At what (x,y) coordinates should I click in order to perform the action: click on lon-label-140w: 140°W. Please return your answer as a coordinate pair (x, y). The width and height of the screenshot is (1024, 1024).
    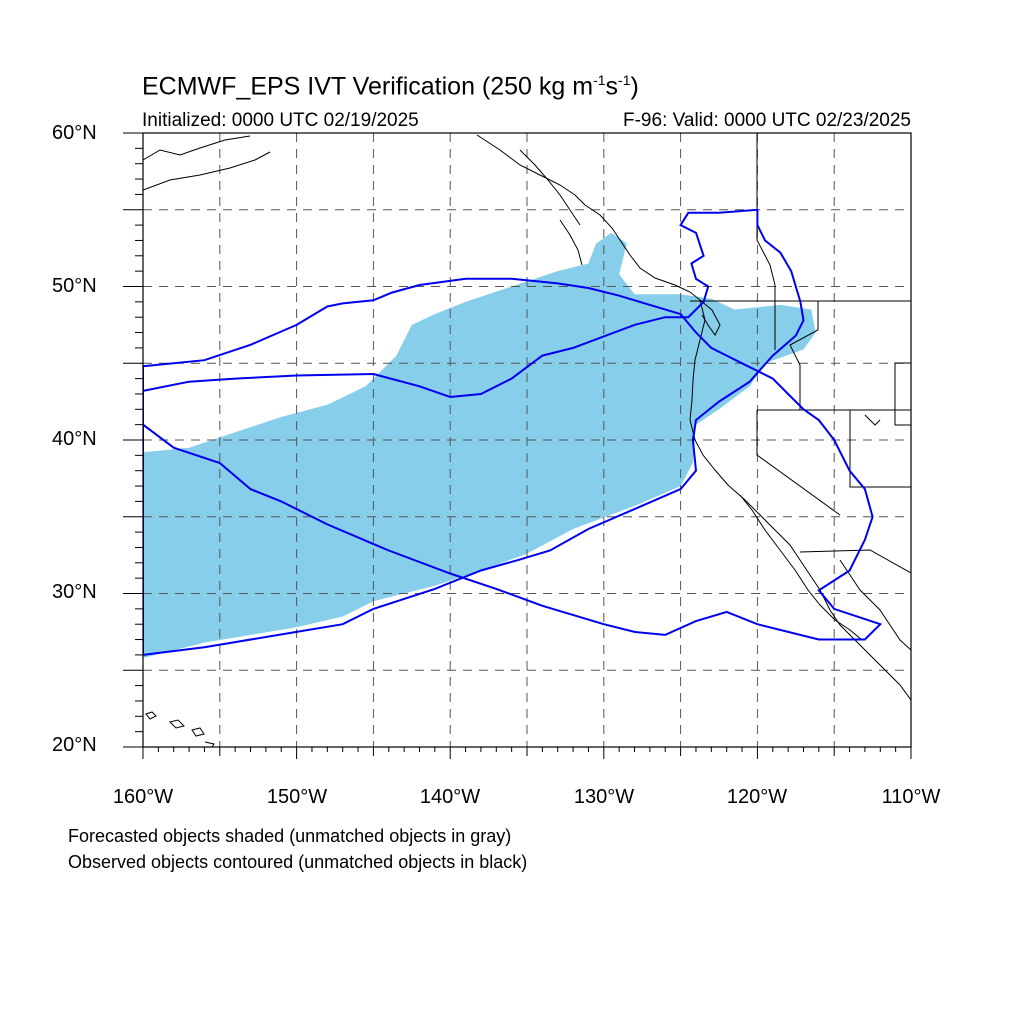
    Looking at the image, I should click on (450, 797).